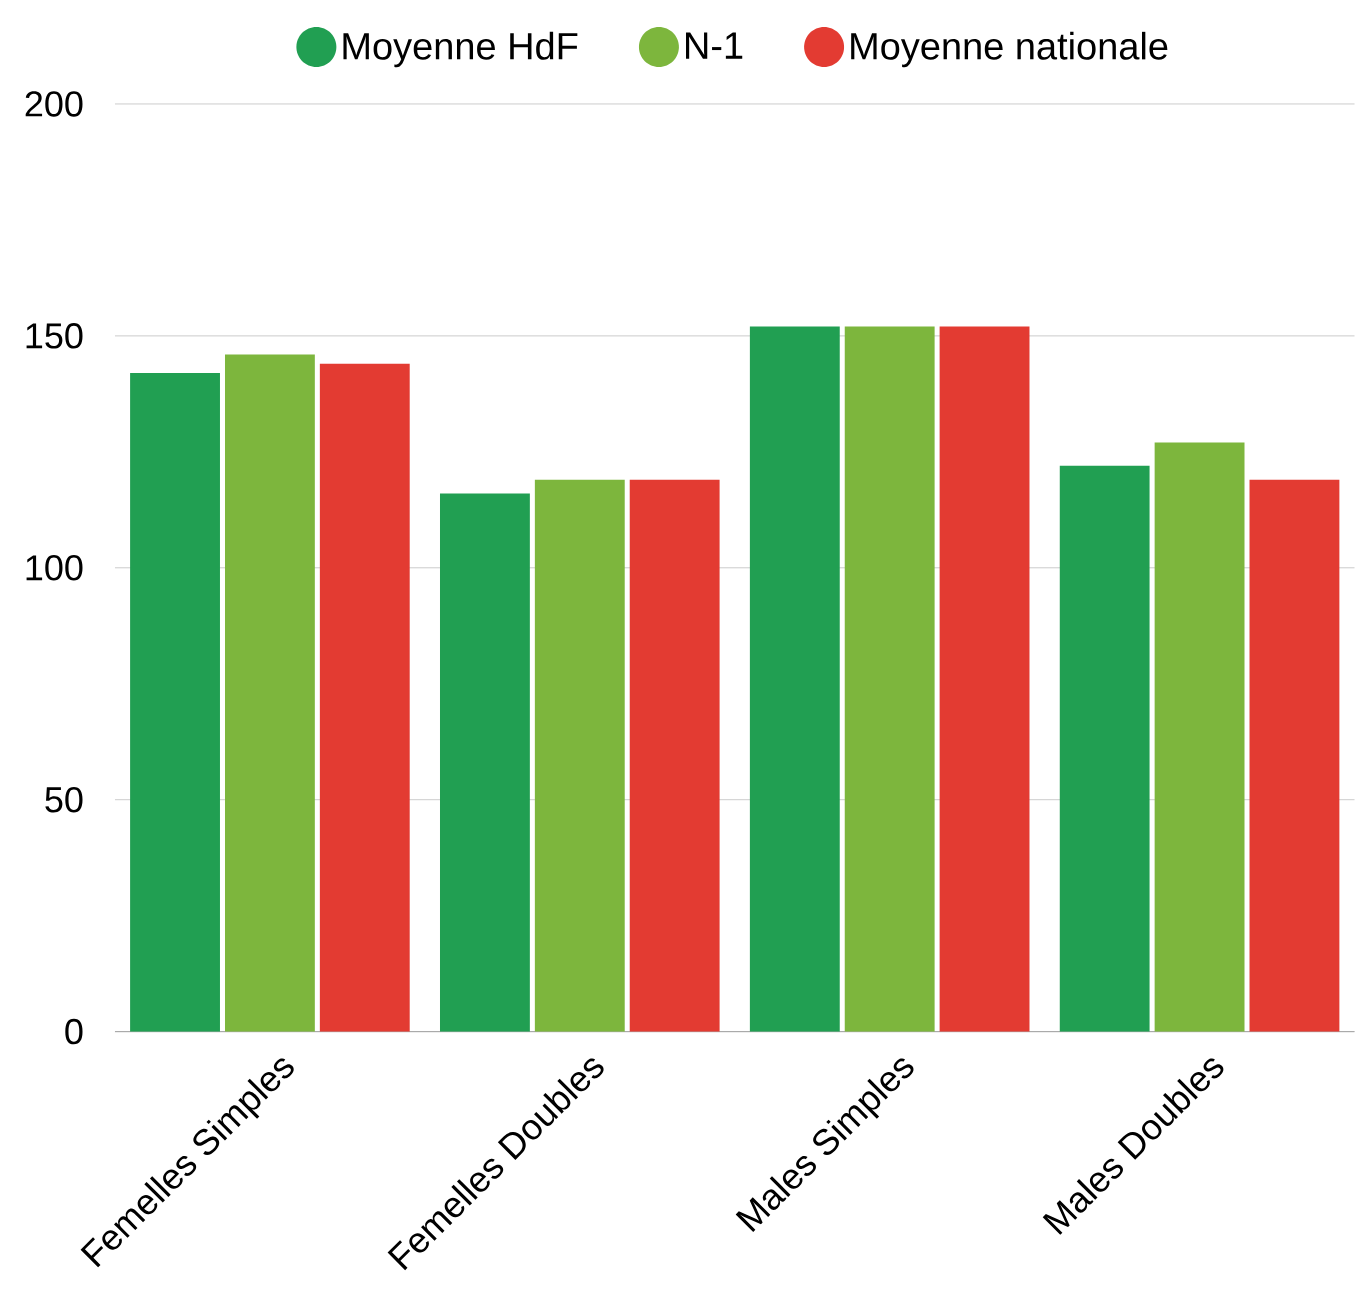 The width and height of the screenshot is (1355, 1312). I want to click on y-tick-label: 150, so click(54, 336).